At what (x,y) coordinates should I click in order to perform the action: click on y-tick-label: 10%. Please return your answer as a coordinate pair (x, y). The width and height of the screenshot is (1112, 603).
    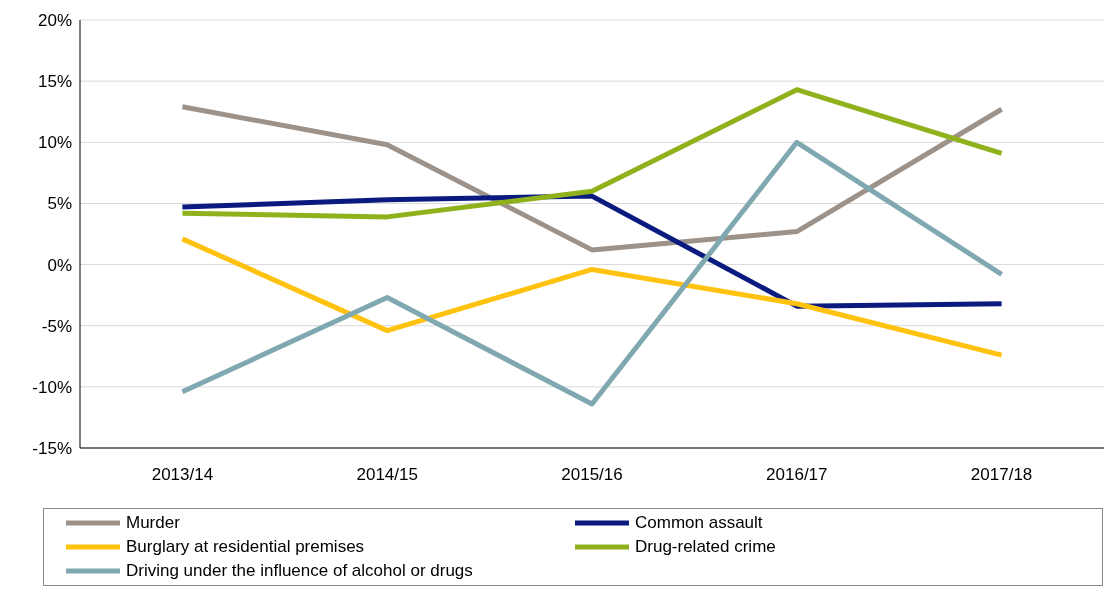
    Looking at the image, I should click on (54, 143).